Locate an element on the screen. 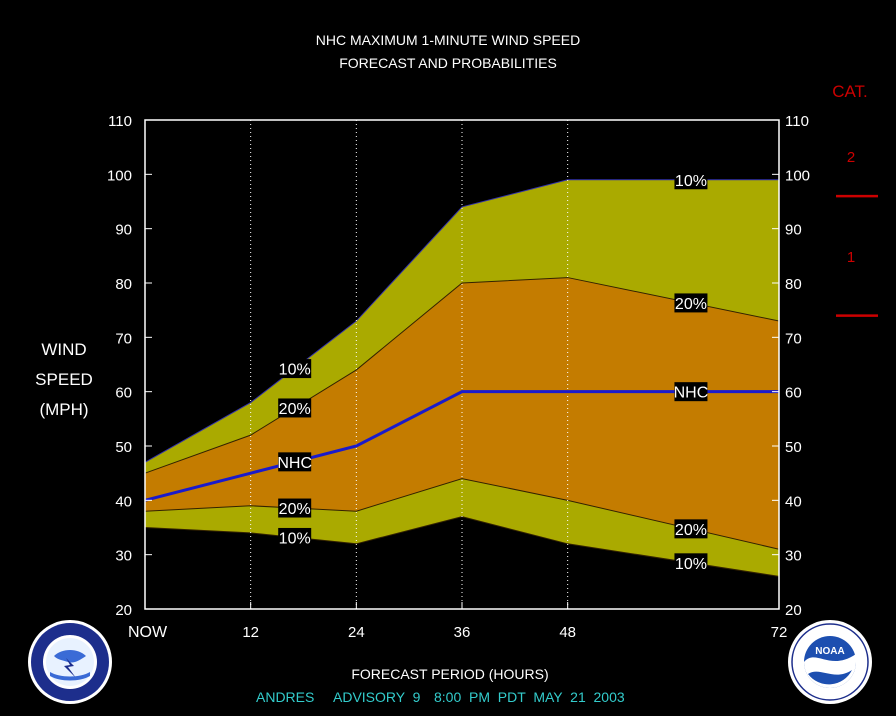 The image size is (896, 716). x-tick-label-24: 24 is located at coordinates (356, 632).